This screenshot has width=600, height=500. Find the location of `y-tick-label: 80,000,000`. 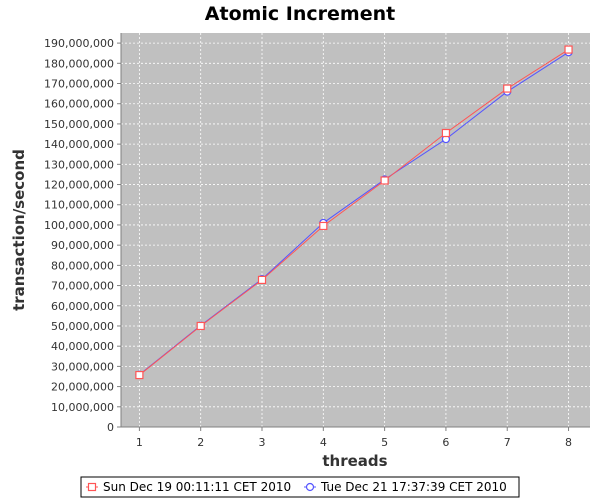

y-tick-label: 80,000,000 is located at coordinates (82, 265).